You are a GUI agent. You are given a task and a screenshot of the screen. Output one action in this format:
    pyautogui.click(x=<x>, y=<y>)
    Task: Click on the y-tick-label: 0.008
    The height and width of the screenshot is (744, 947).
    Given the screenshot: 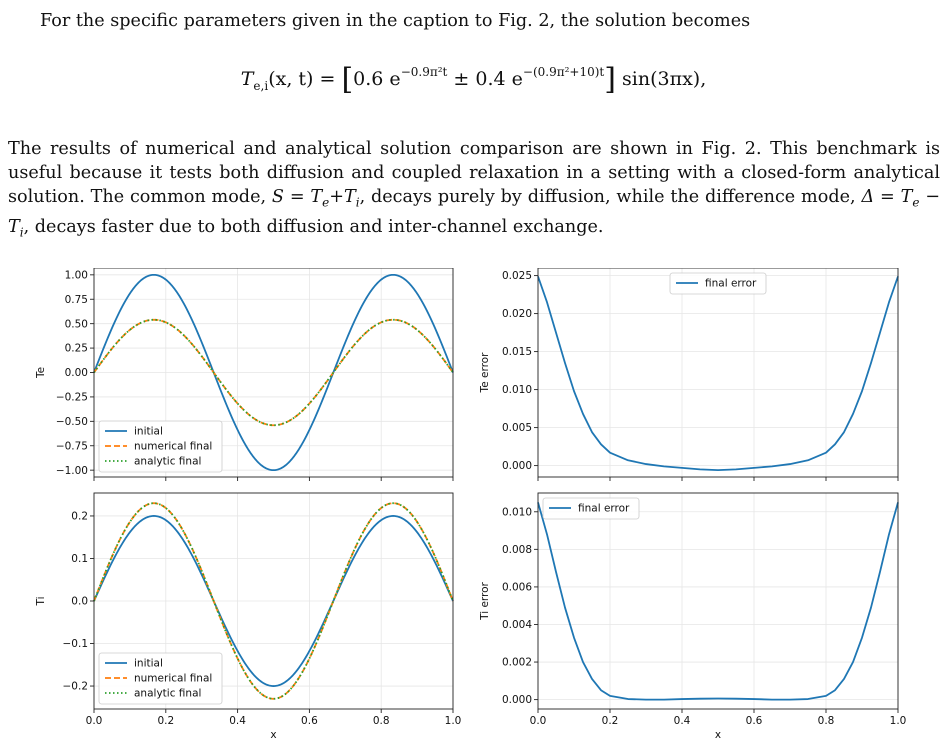 What is the action you would take?
    pyautogui.click(x=517, y=550)
    